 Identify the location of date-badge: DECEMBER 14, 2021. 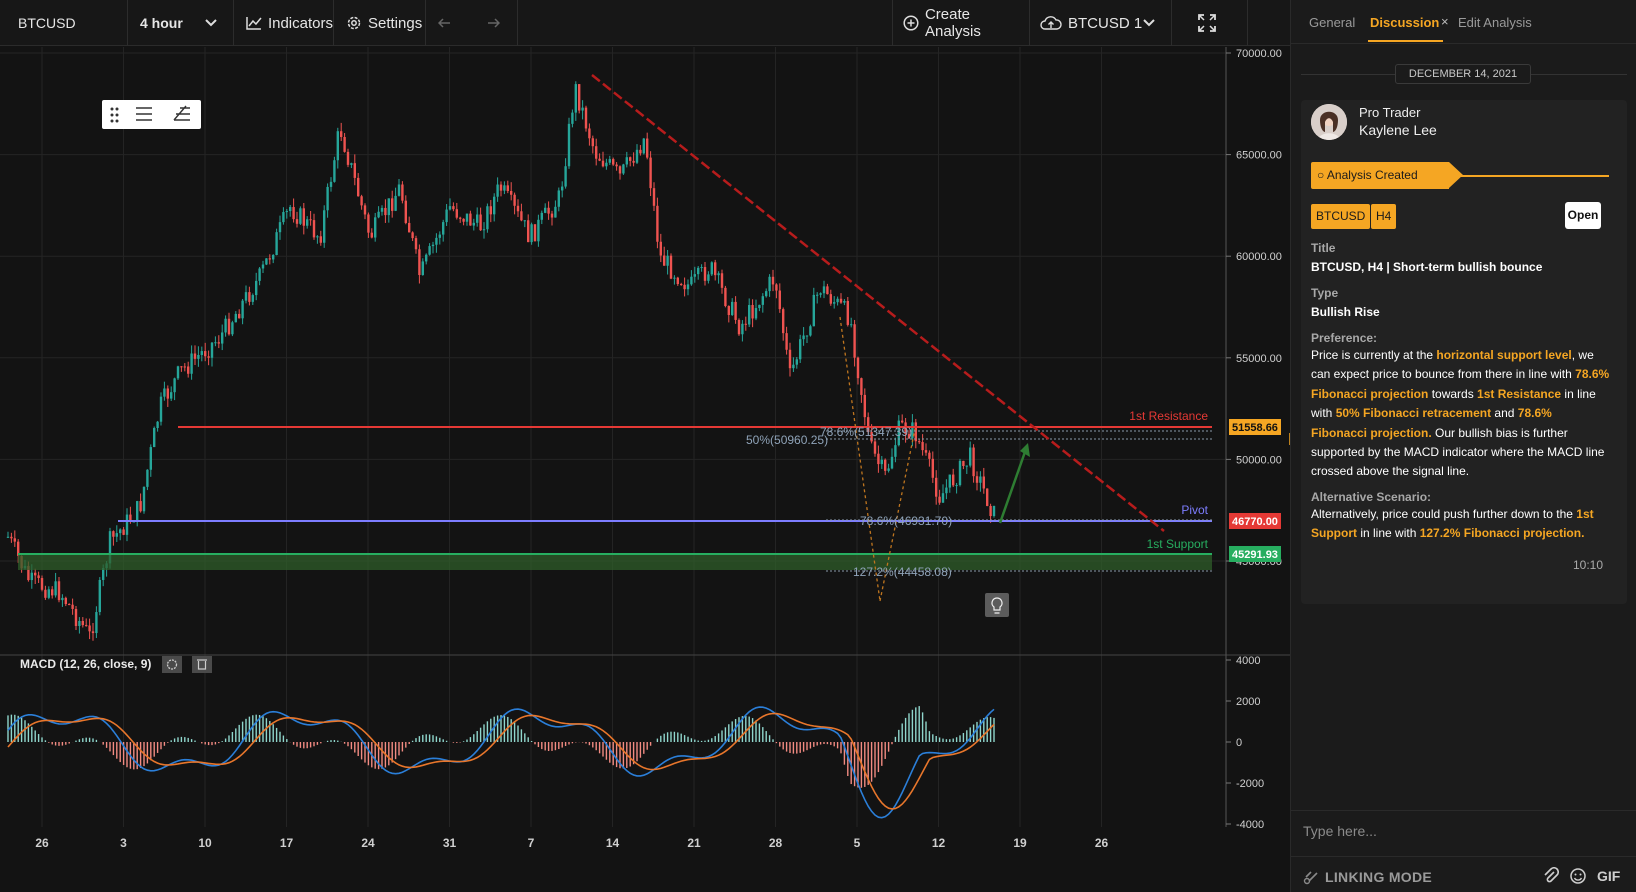
(1463, 74).